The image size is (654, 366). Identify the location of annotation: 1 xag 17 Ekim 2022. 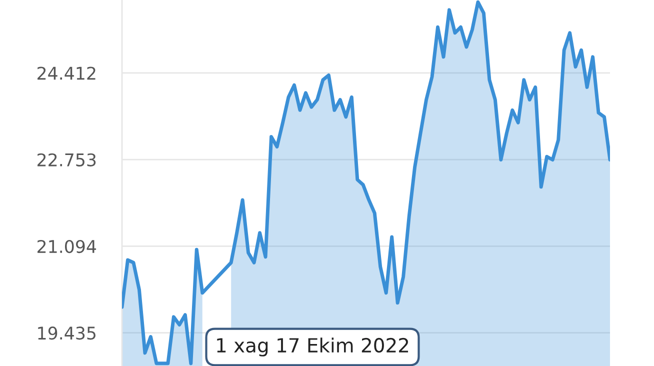
(312, 347).